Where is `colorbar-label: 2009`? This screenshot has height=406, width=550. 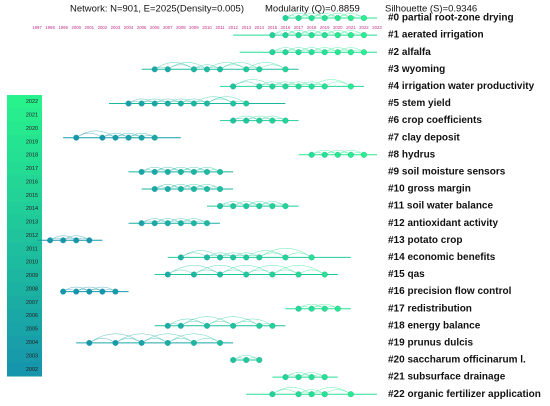
colorbar-label: 2009 is located at coordinates (32, 276).